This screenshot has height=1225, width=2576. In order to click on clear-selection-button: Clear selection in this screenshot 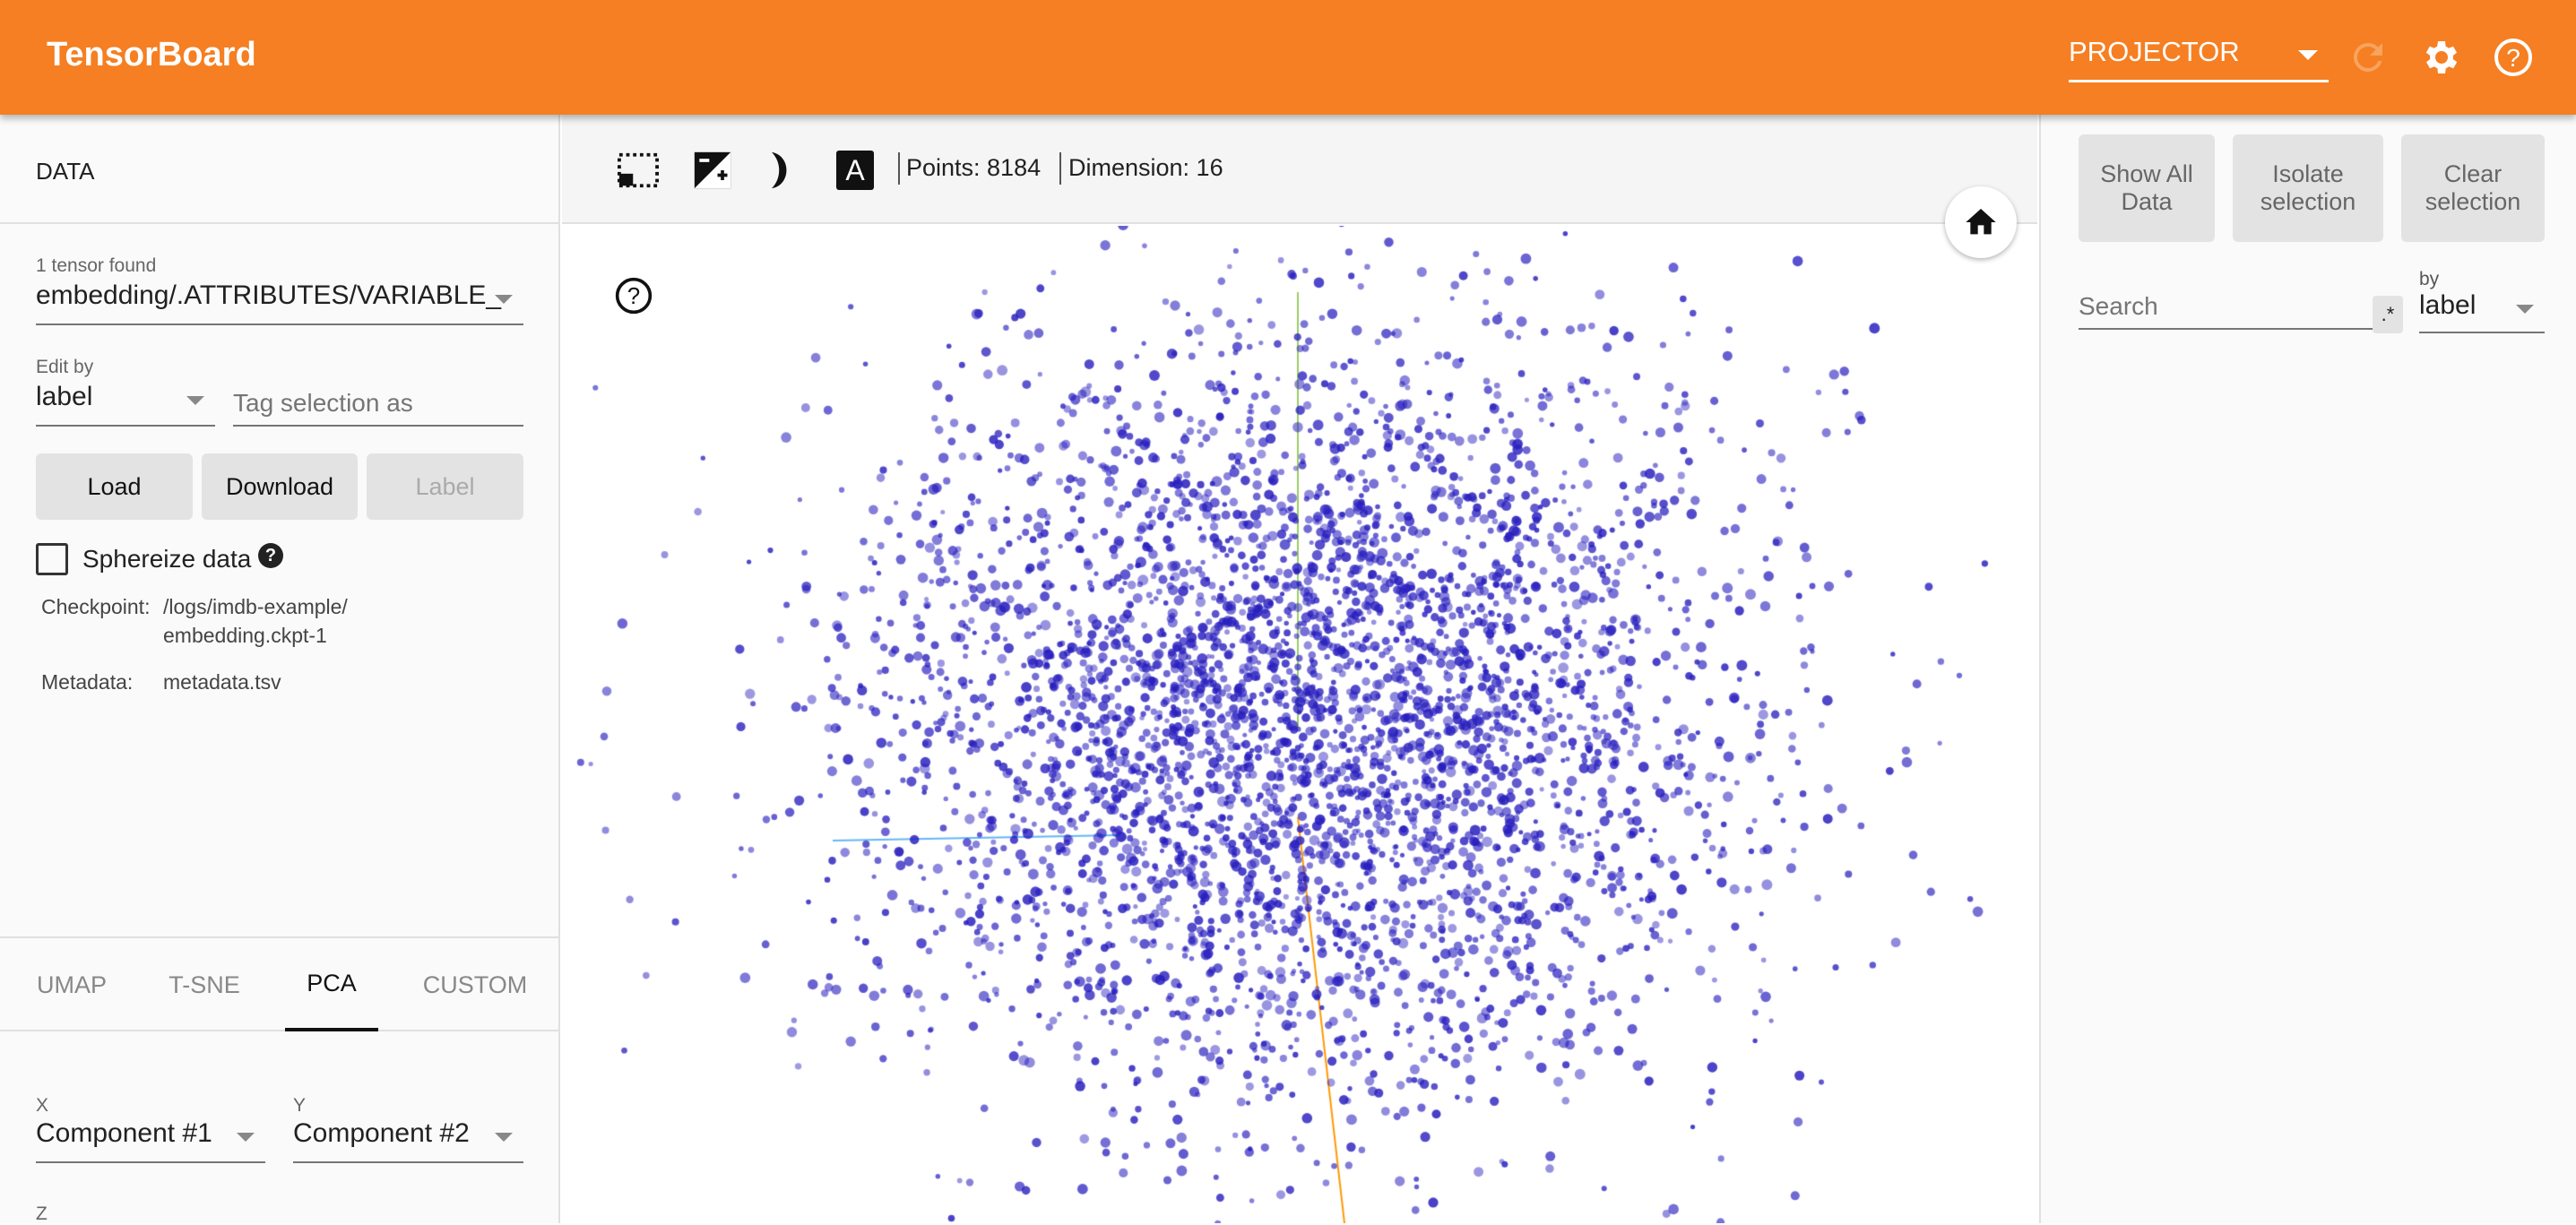, I will do `click(2473, 188)`.